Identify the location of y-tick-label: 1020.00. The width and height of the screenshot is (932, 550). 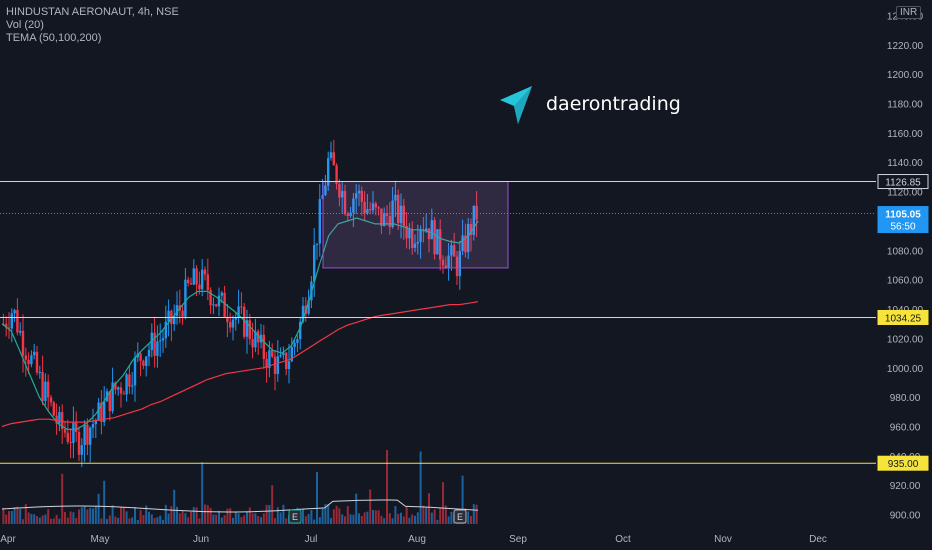
(905, 339).